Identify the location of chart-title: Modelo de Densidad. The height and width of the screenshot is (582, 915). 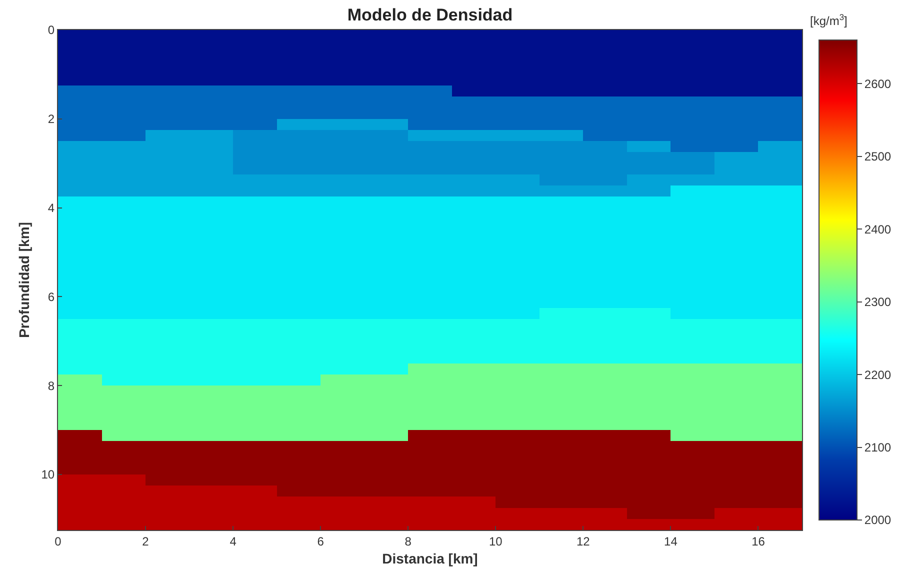
(430, 15).